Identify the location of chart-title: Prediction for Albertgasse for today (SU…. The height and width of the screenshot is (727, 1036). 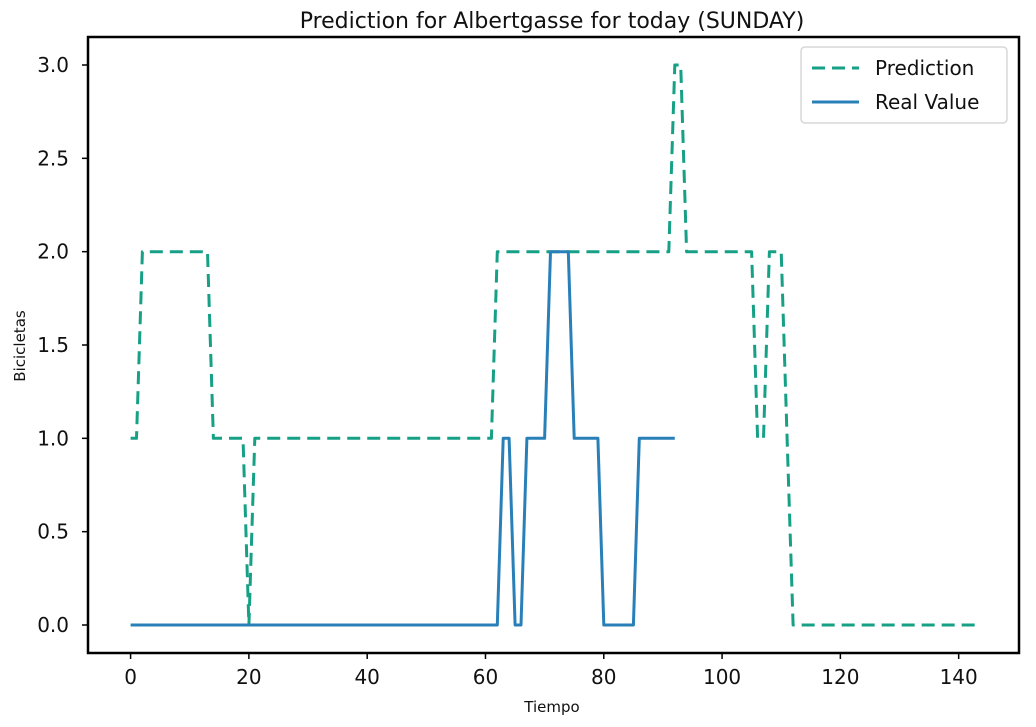
(552, 21).